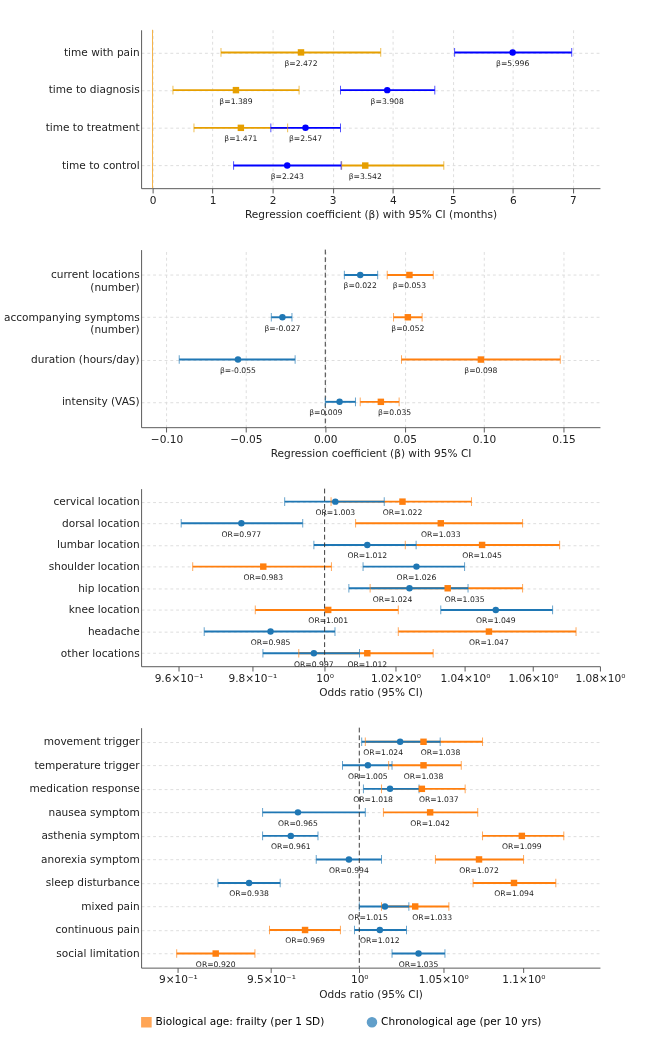  Describe the element at coordinates (368, 776) in the screenshot. I see `data-label: OR=1.005` at that location.